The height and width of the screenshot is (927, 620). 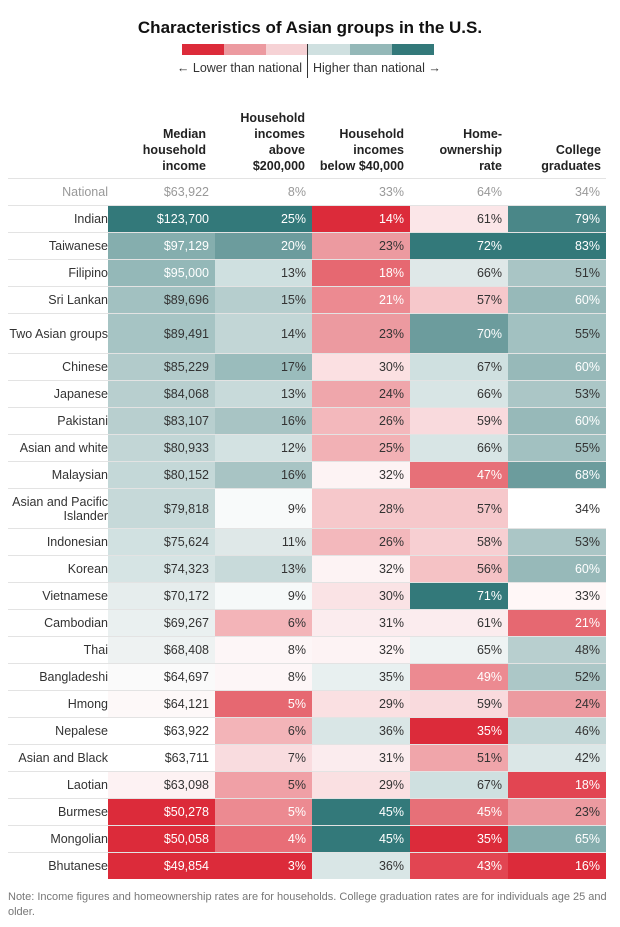 What do you see at coordinates (87, 704) in the screenshot?
I see `row-label: Hmong` at bounding box center [87, 704].